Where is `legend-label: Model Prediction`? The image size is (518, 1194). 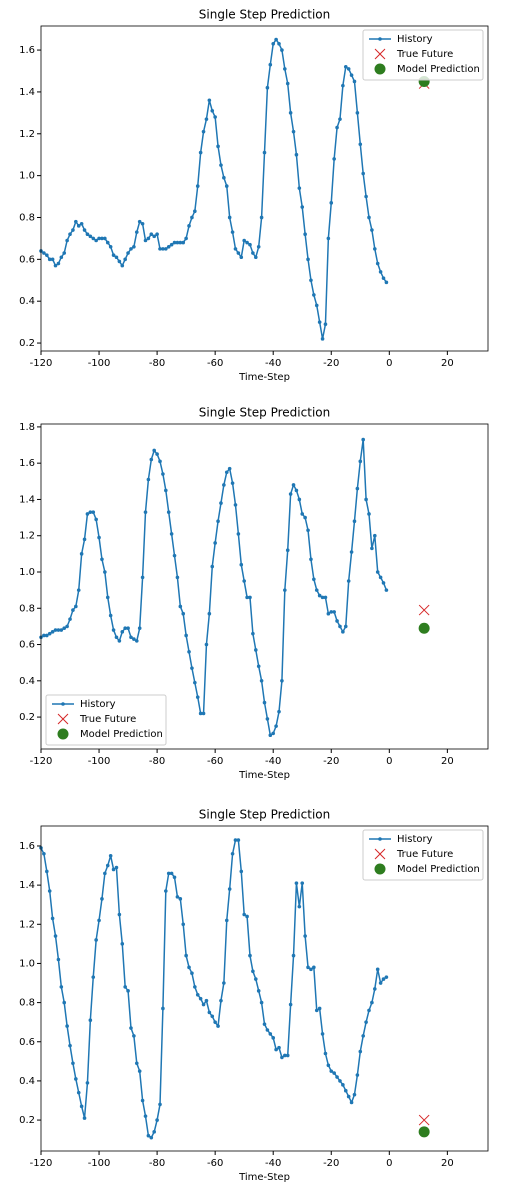
legend-label: Model Prediction is located at coordinates (438, 869).